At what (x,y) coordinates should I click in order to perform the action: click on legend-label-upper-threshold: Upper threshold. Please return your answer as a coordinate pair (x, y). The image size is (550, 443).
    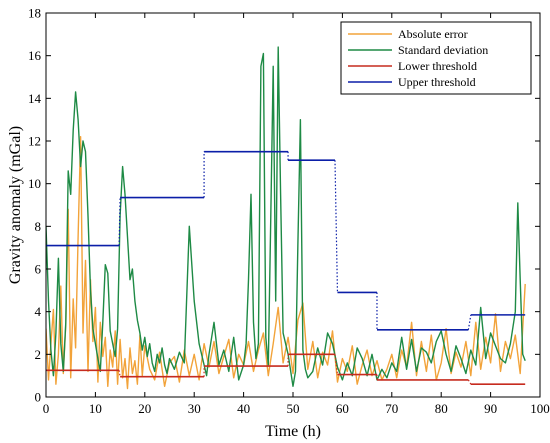
    Looking at the image, I should click on (437, 82).